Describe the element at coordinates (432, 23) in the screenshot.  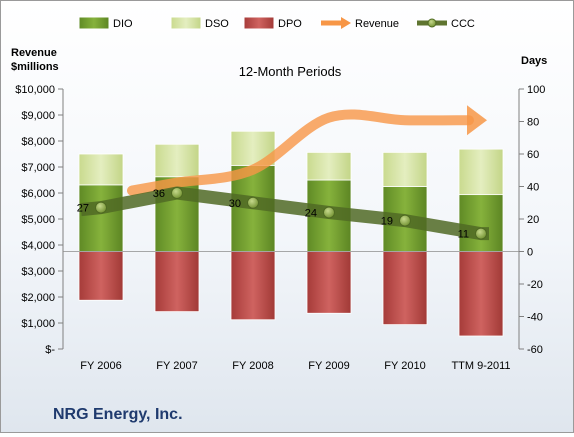
I see `legend-point-ccc` at that location.